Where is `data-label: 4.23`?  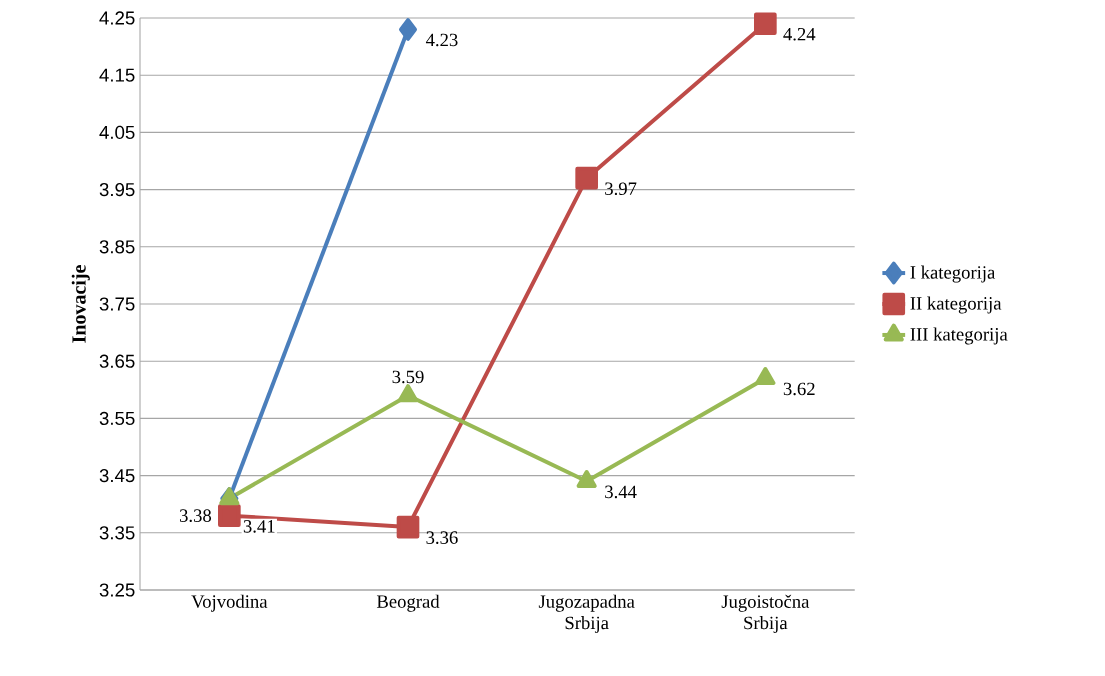 data-label: 4.23 is located at coordinates (441, 40).